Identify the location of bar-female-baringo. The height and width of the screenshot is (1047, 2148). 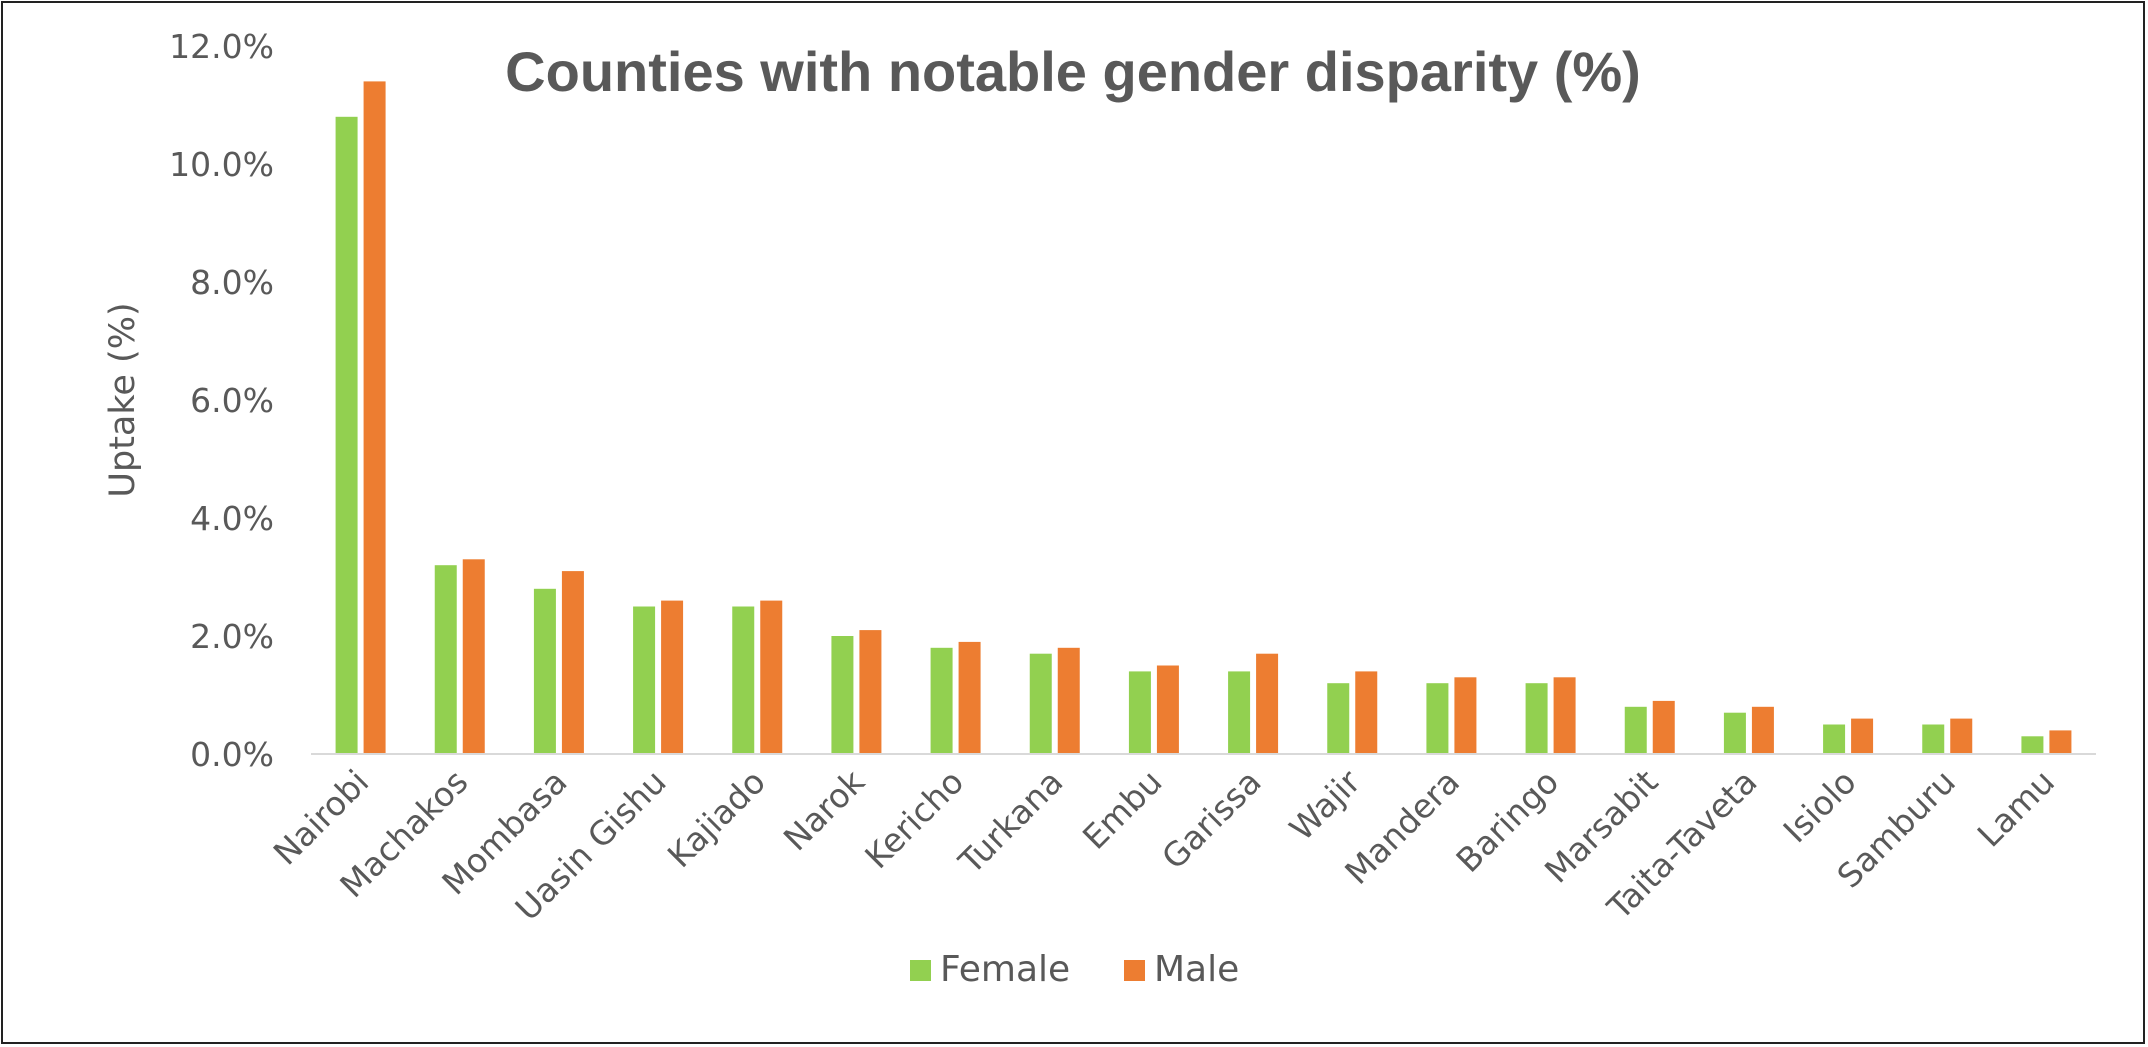
(1536, 718).